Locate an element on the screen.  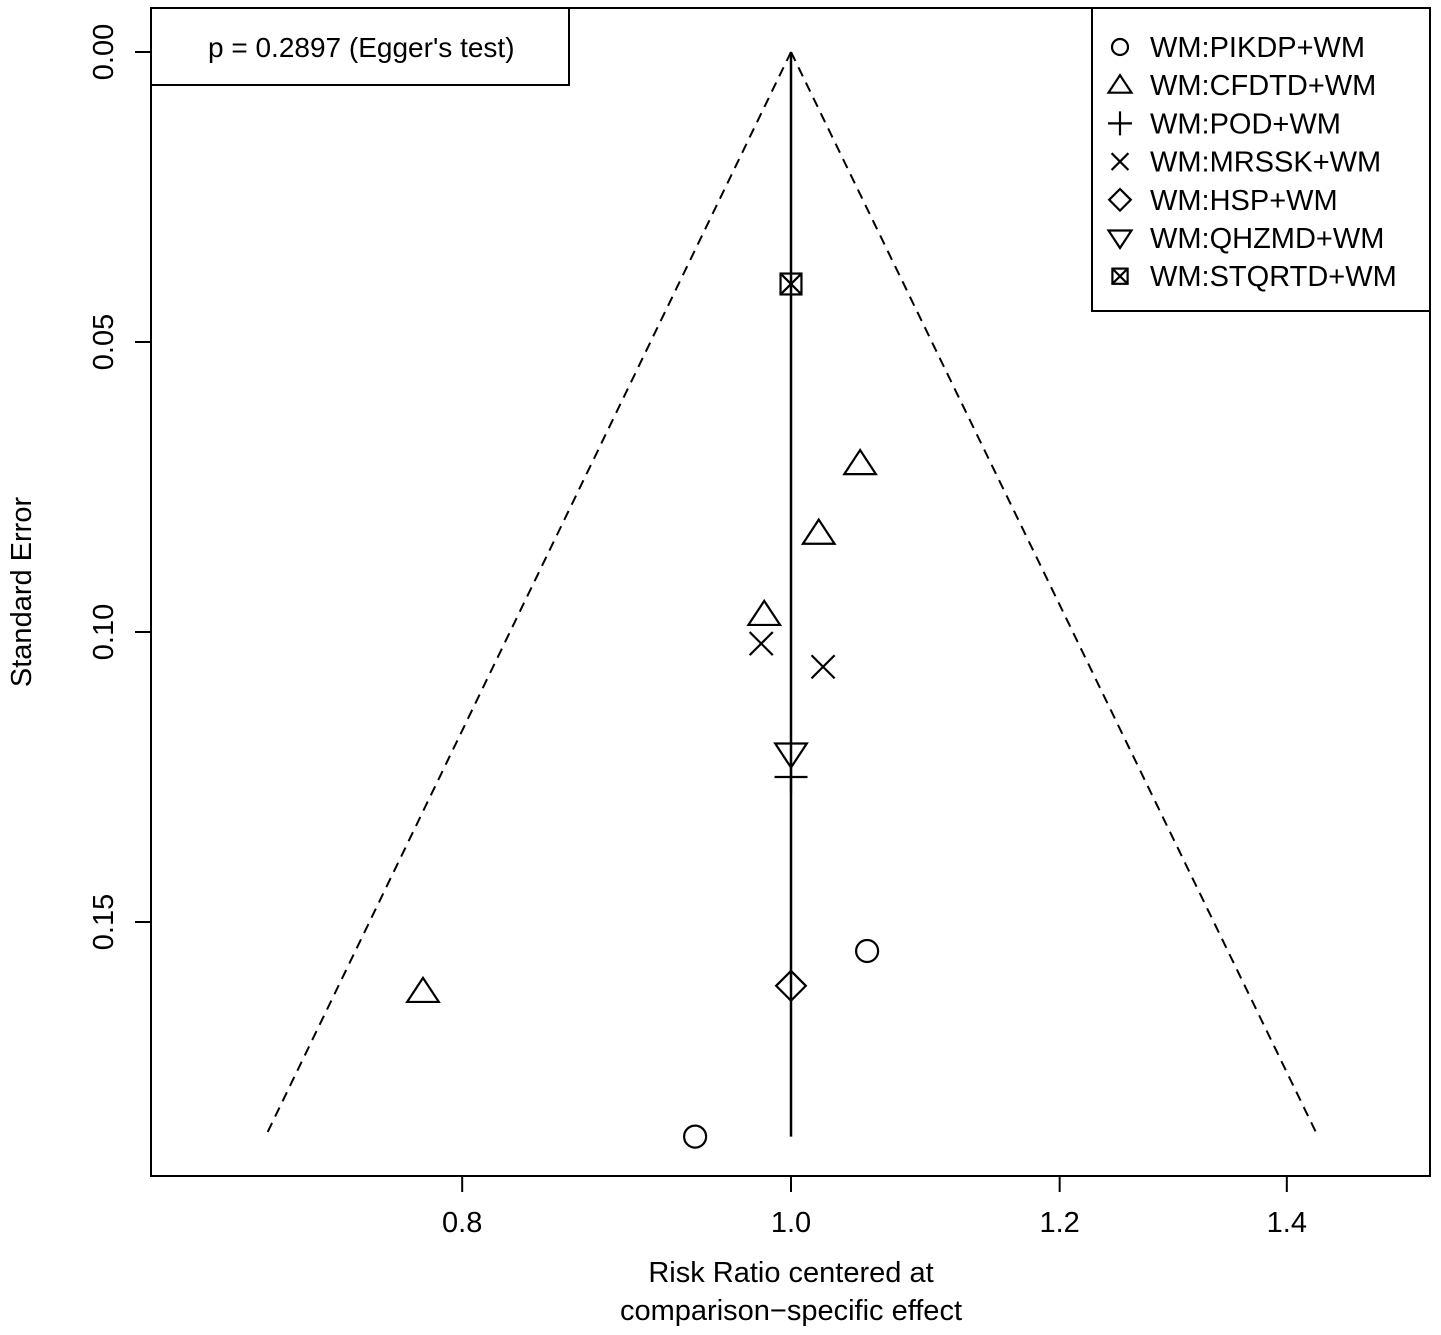
series-triangle is located at coordinates (641, 726).